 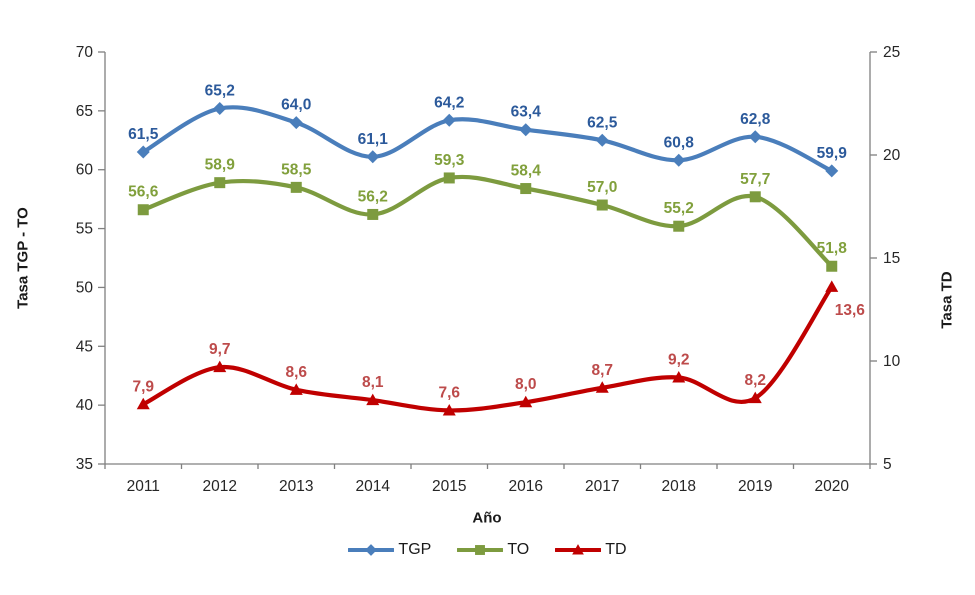 I want to click on right-axis-tick-label: 25, so click(x=891, y=52).